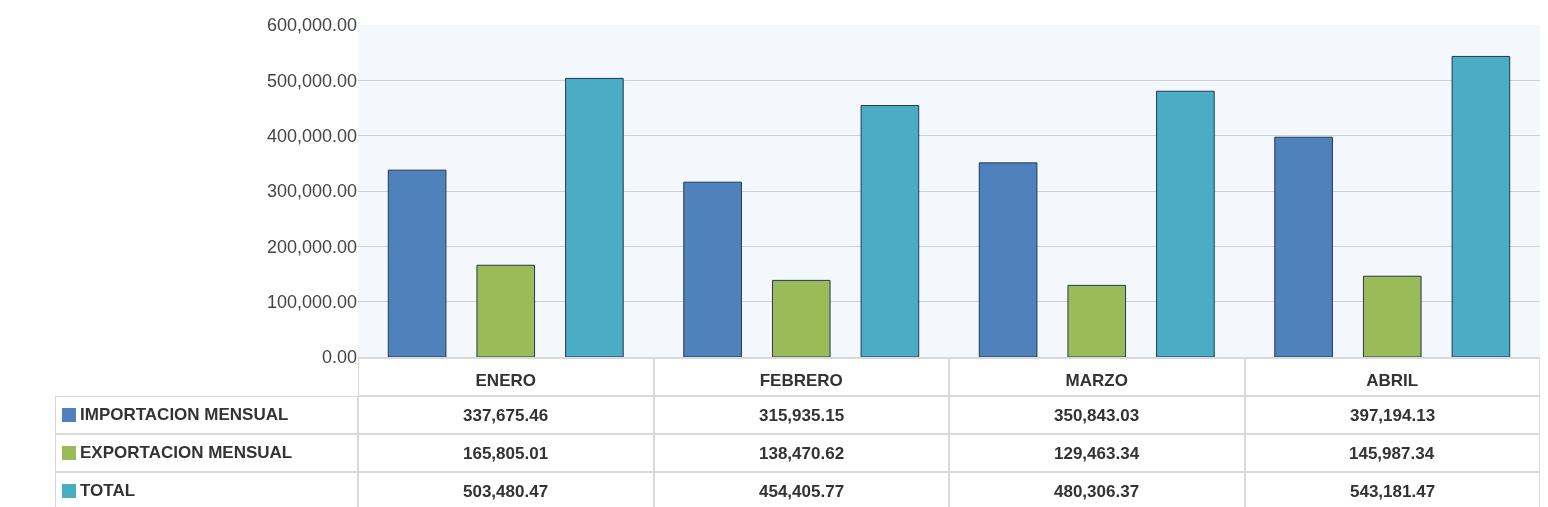  Describe the element at coordinates (311, 80) in the screenshot. I see `y-tick-label: 500,000.00` at that location.